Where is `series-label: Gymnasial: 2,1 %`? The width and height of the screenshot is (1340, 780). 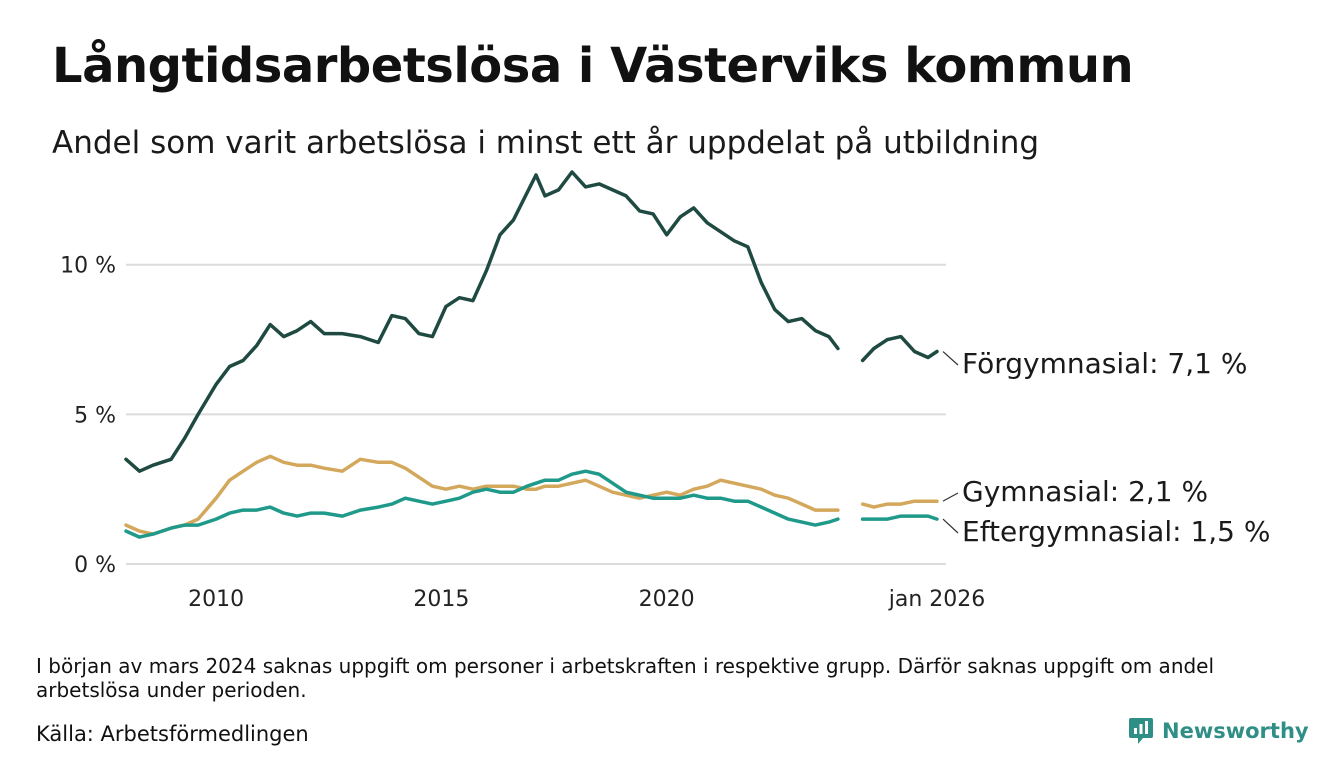
series-label: Gymnasial: 2,1 % is located at coordinates (1085, 491).